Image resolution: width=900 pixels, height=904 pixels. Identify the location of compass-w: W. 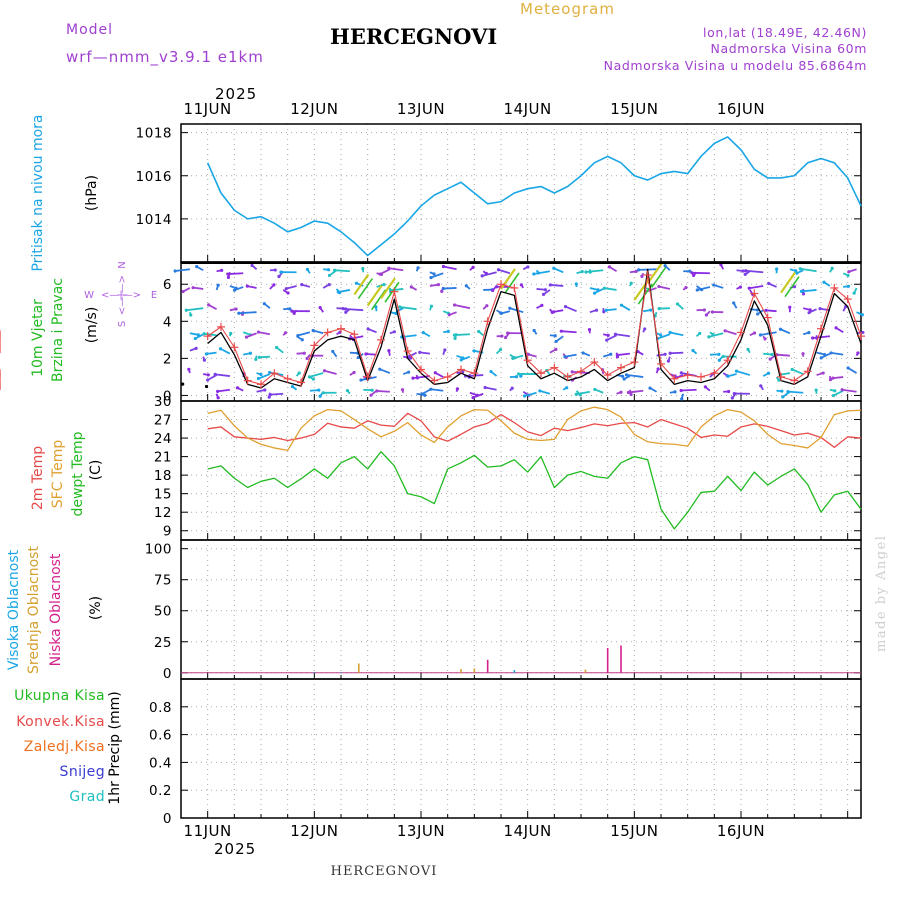
(89, 295).